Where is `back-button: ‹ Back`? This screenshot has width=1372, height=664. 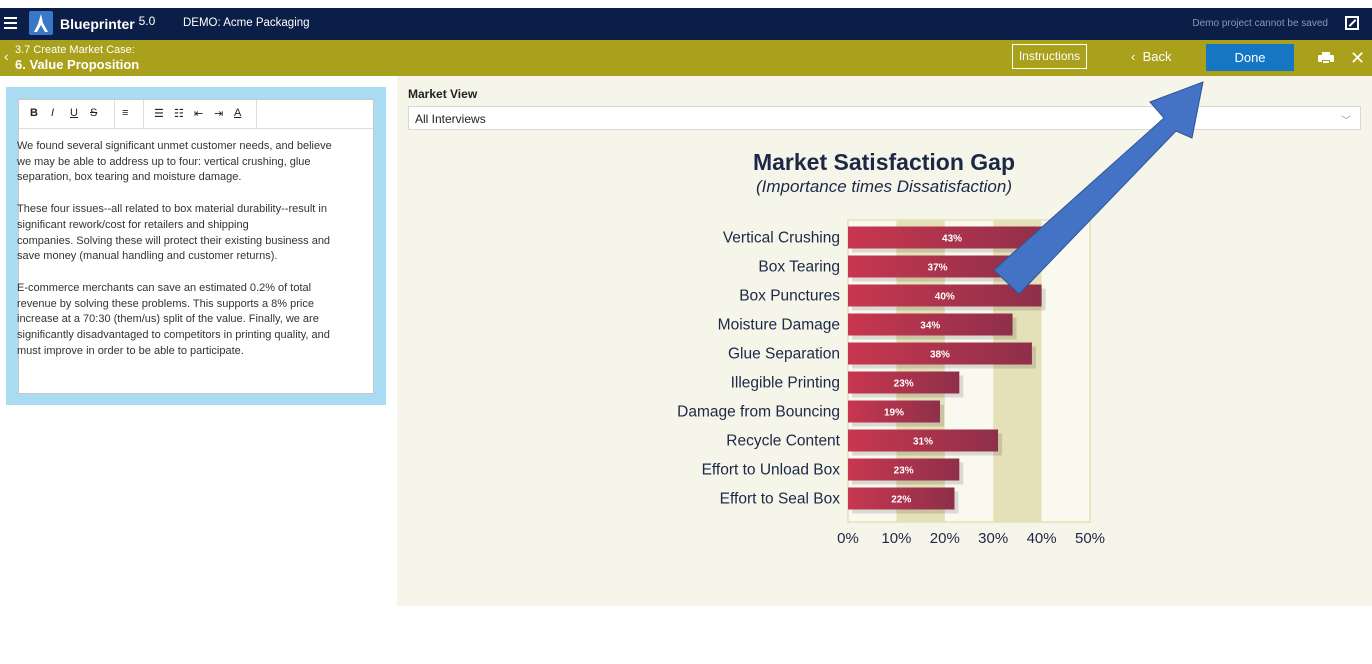 back-button: ‹ Back is located at coordinates (1151, 56).